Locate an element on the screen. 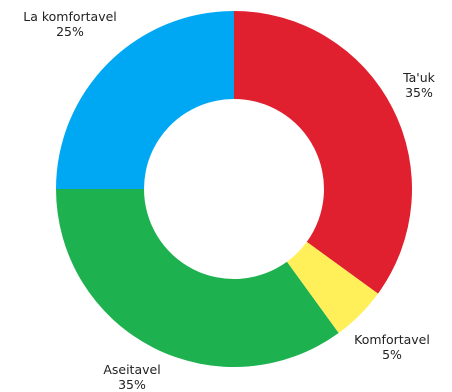 Image resolution: width=452 pixels, height=392 pixels. slice-komfortavel is located at coordinates (332, 287).